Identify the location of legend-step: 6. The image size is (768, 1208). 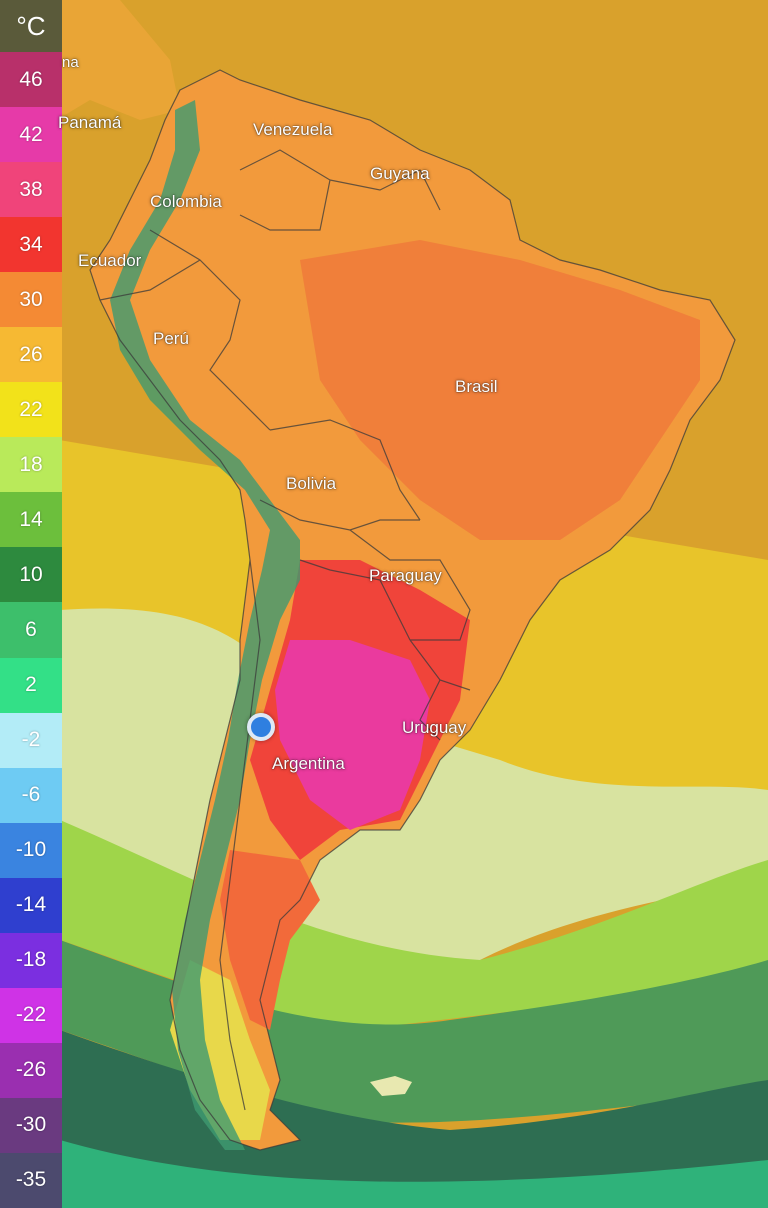
(31, 630).